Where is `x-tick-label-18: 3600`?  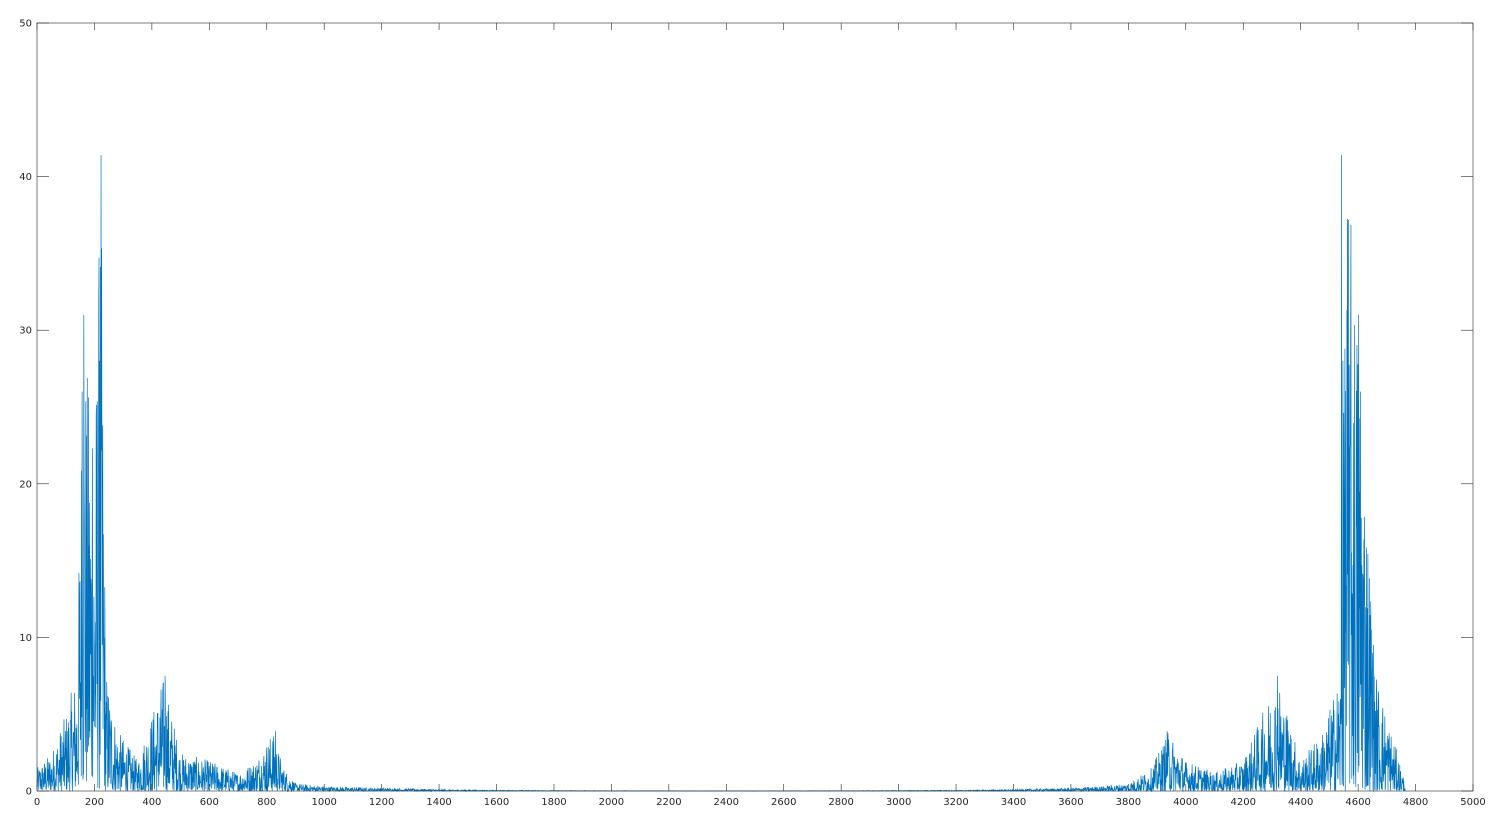 x-tick-label-18: 3600 is located at coordinates (1070, 802).